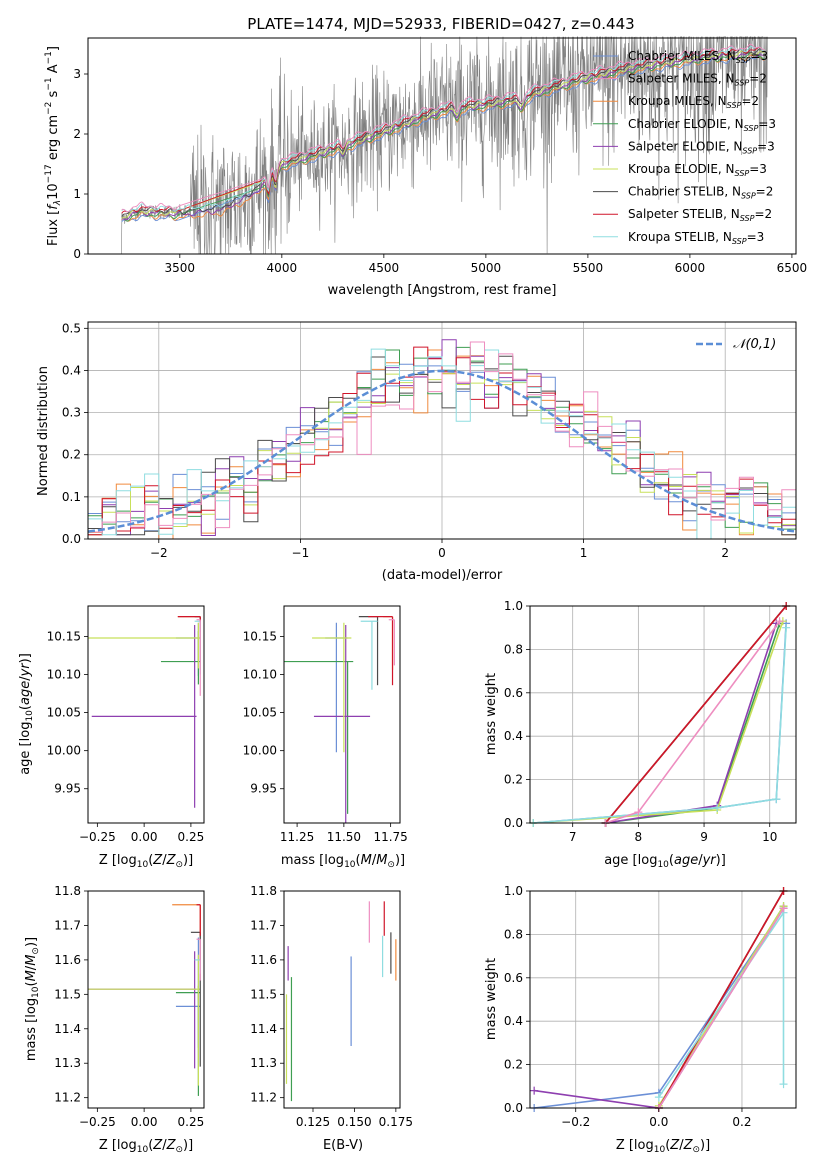  What do you see at coordinates (263, 891) in the screenshot?
I see `y-tick-label: 11.8` at bounding box center [263, 891].